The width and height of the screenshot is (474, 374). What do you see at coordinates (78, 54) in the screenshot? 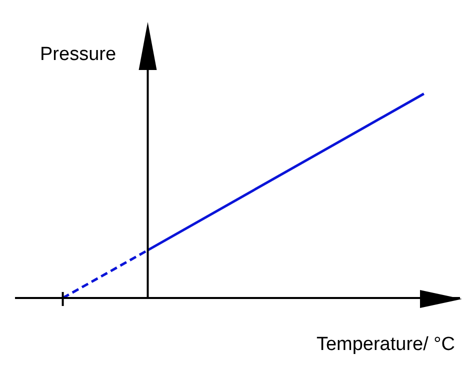
I see `y-axis-title: Pressure` at bounding box center [78, 54].